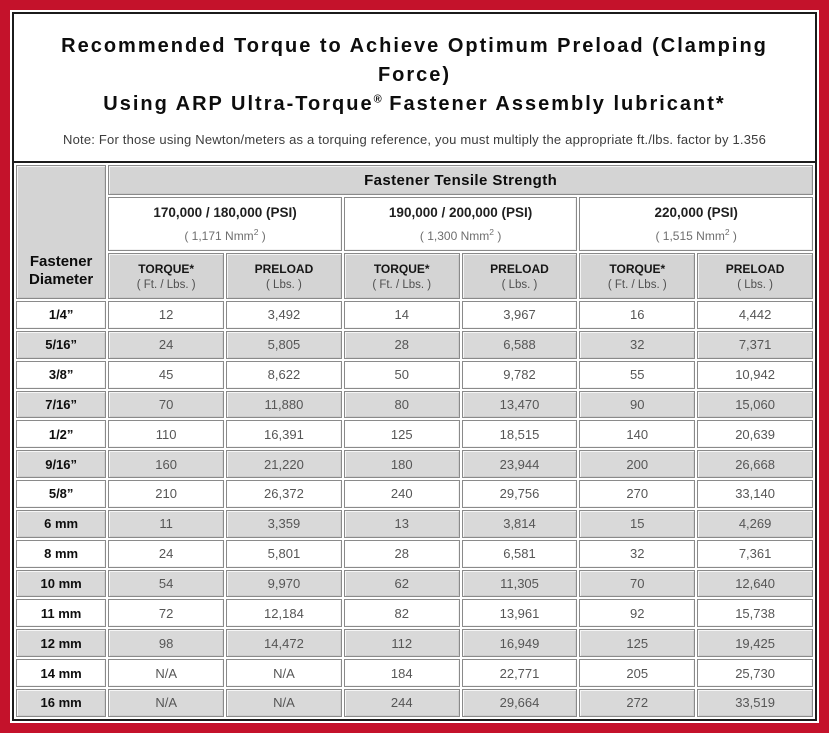  What do you see at coordinates (401, 315) in the screenshot?
I see `value-cell: 14` at bounding box center [401, 315].